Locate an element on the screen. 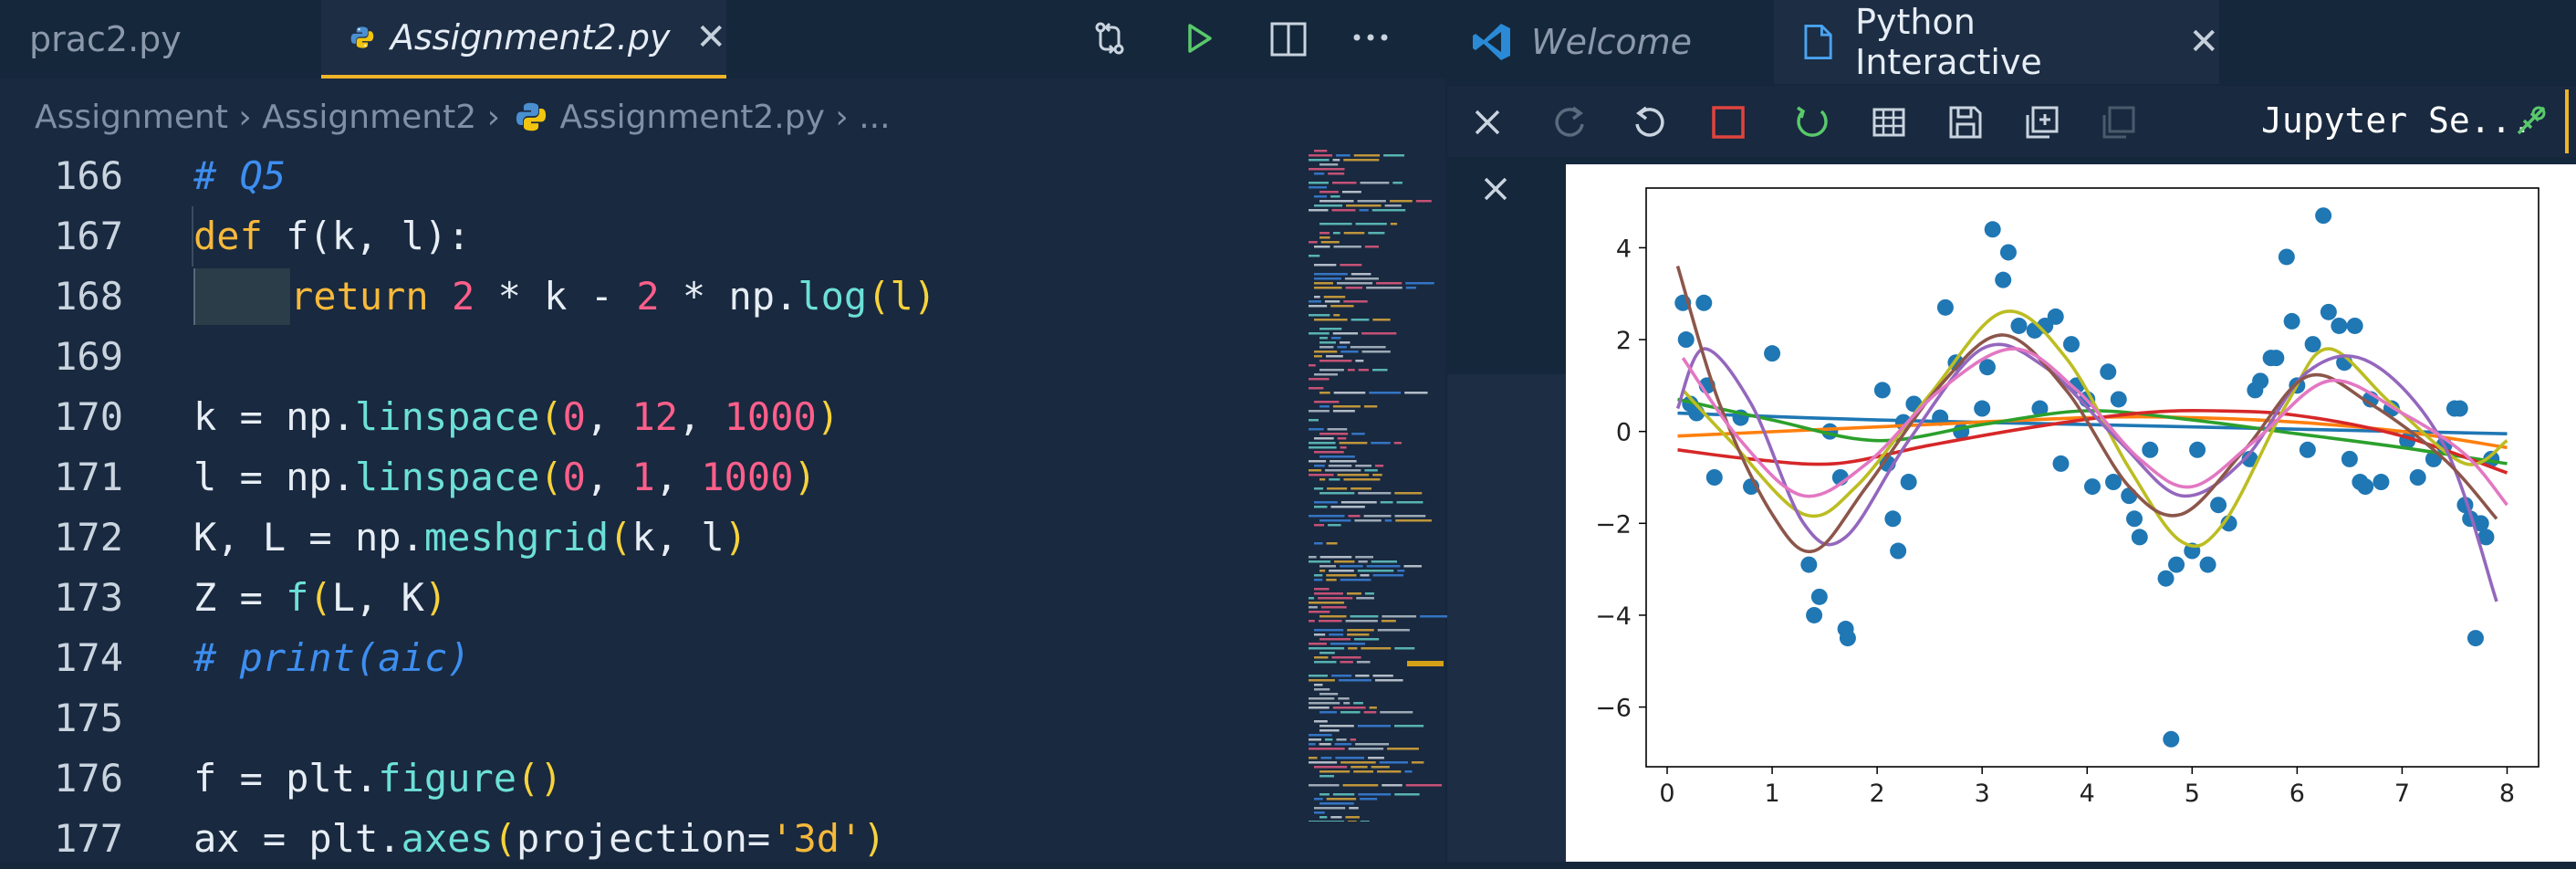 Image resolution: width=2576 pixels, height=869 pixels. code-line: 172 K, L = np.meshgrid(k, l) is located at coordinates (648, 538).